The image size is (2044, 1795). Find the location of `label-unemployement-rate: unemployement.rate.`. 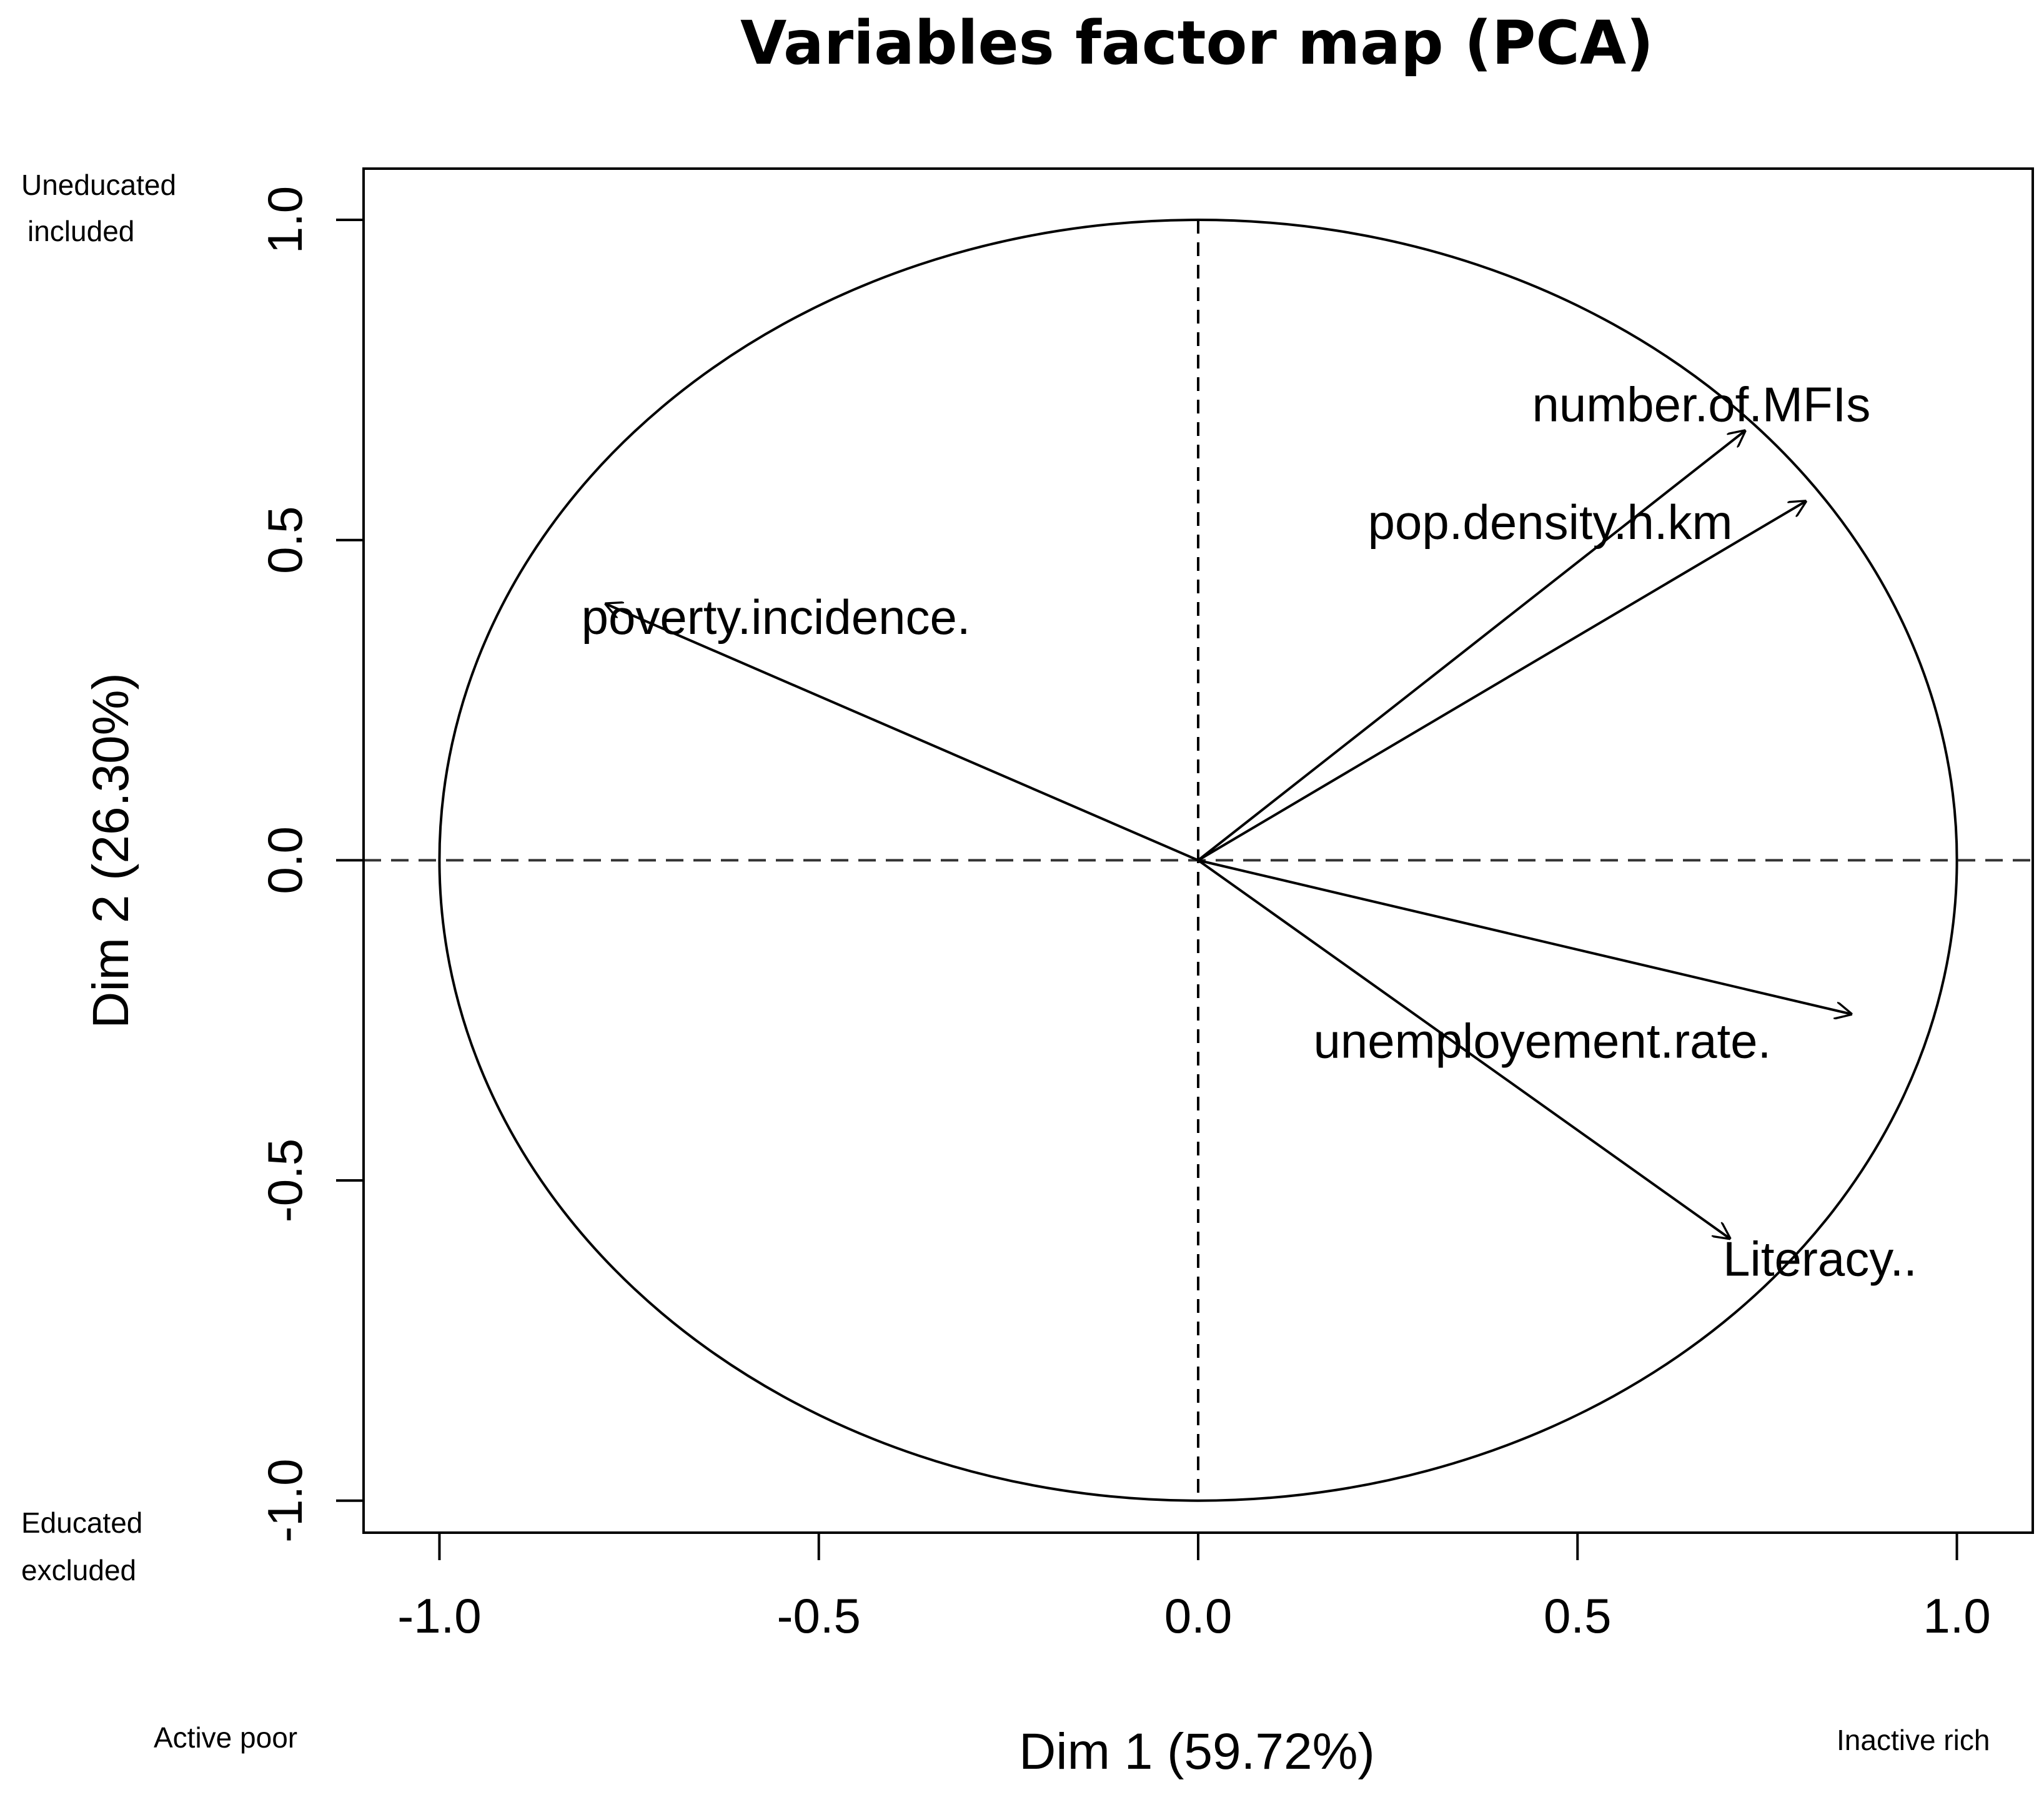

label-unemployement-rate: unemployement.rate. is located at coordinates (1543, 1040).